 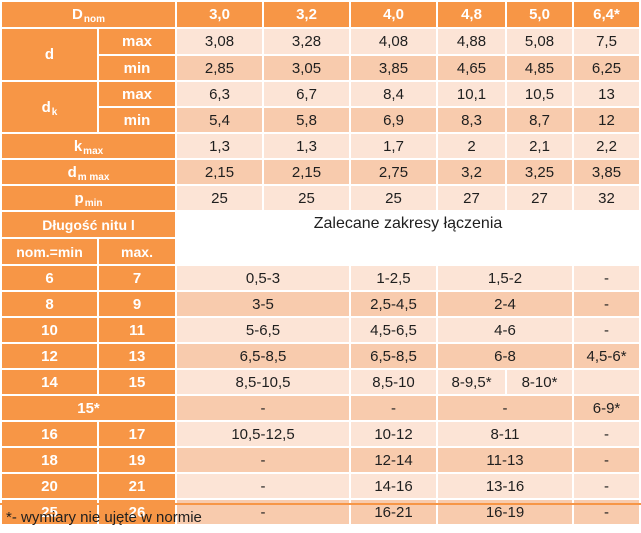 I want to click on grip-row: 8 9 3-5 2,5-4,5 2-4 -, so click(x=320, y=304).